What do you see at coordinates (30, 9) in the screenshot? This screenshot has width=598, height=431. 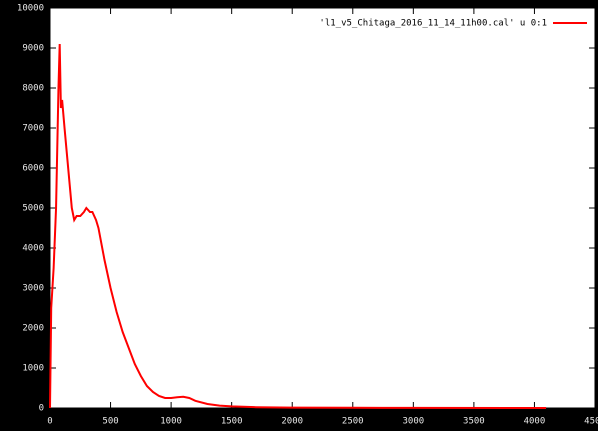 I see `y-tick-label: 10000` at bounding box center [30, 9].